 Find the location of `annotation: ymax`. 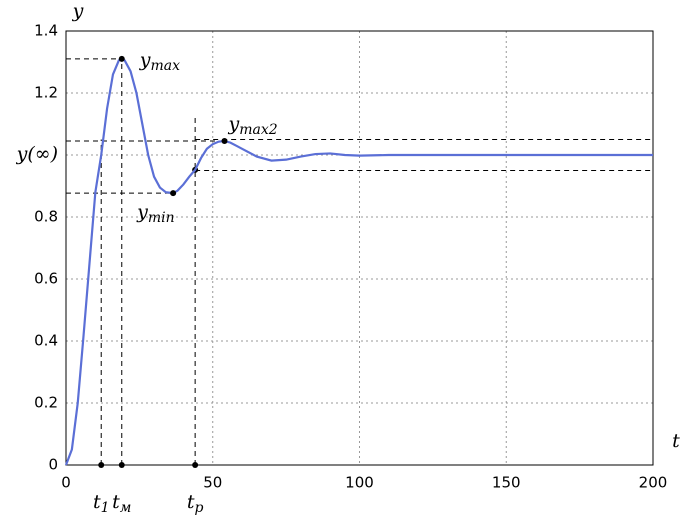

annotation: ymax is located at coordinates (159, 61).